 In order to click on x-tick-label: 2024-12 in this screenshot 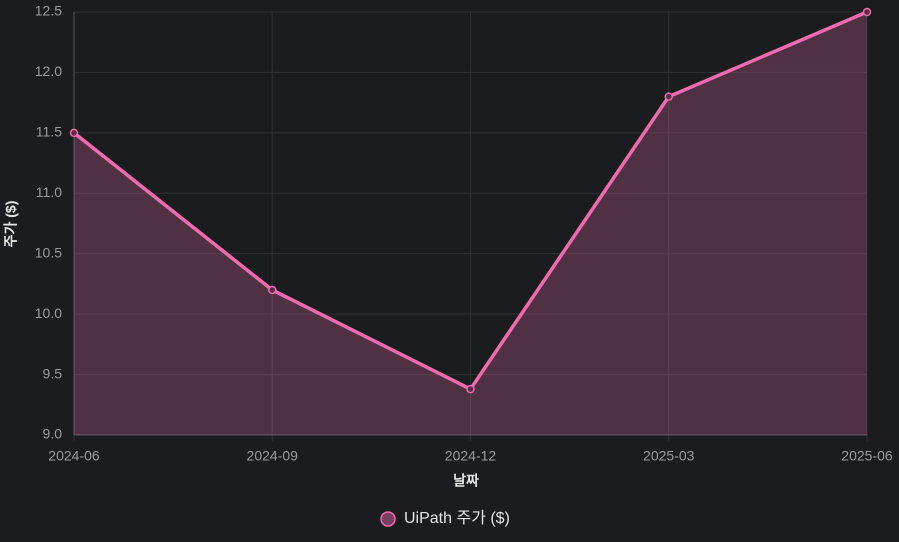, I will do `click(471, 456)`.